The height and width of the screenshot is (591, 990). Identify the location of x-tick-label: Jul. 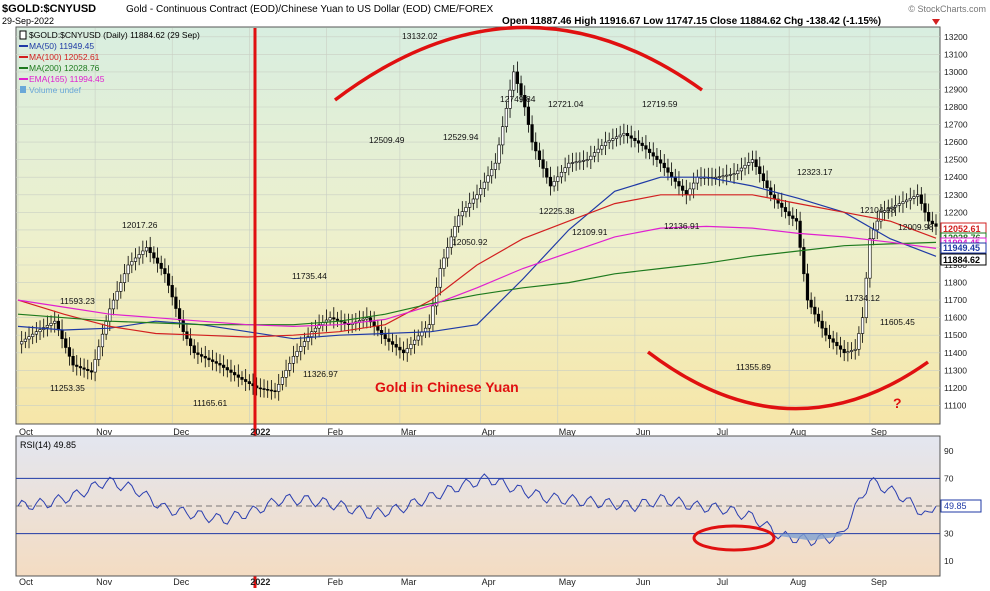
(723, 582).